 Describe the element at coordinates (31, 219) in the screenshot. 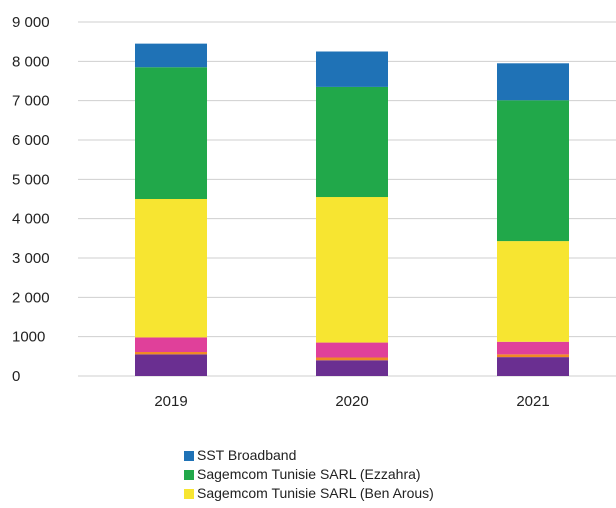

I see `y-tick-label: 4 000` at that location.